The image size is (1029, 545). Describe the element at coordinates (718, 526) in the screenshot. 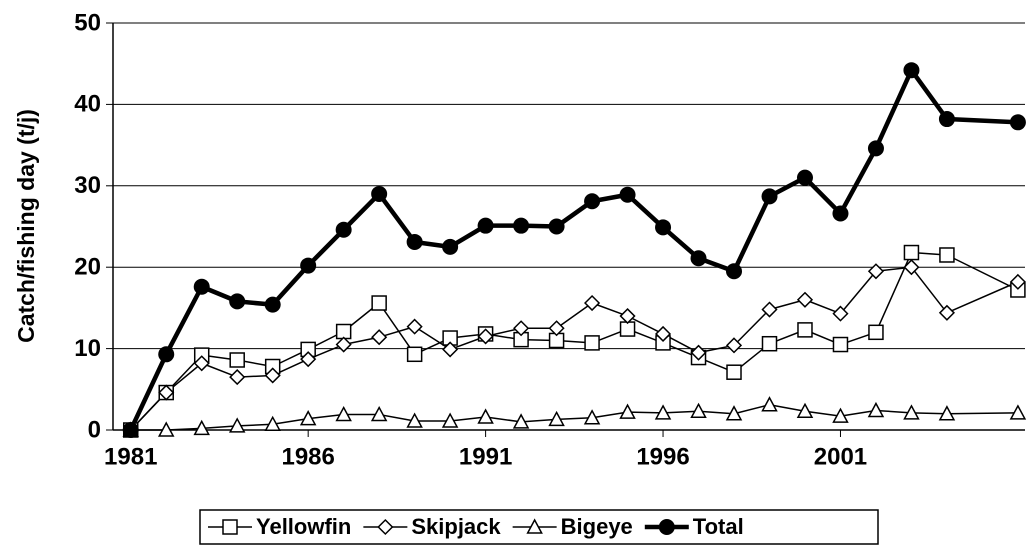

I see `legend-label: Total` at that location.